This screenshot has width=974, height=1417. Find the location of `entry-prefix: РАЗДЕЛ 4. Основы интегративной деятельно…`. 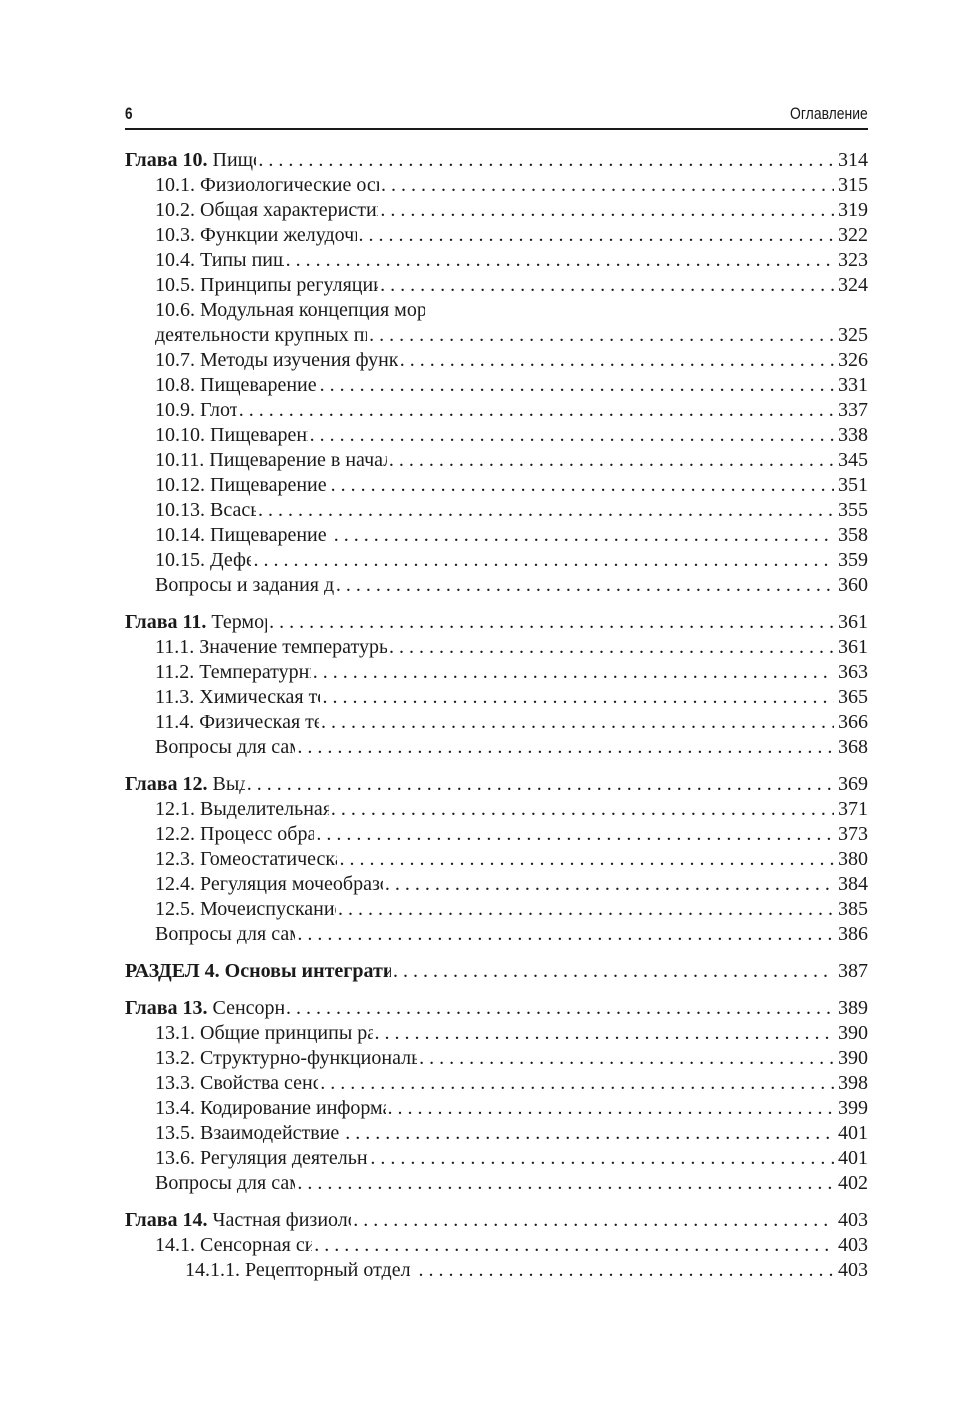

entry-prefix: РАЗДЕЛ 4. Основы интегративной деятельно… is located at coordinates (258, 971).